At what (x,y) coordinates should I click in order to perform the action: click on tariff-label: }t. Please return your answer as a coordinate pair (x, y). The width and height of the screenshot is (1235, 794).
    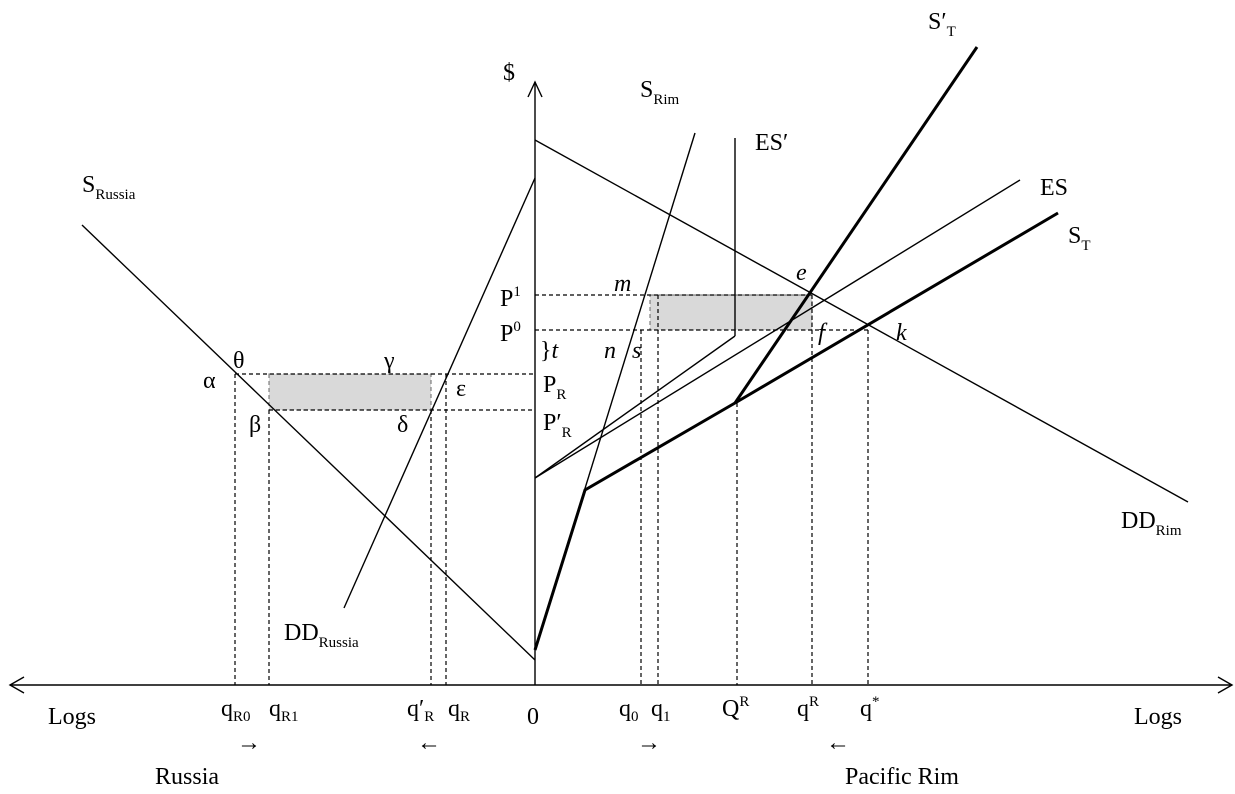
    Looking at the image, I should click on (550, 351).